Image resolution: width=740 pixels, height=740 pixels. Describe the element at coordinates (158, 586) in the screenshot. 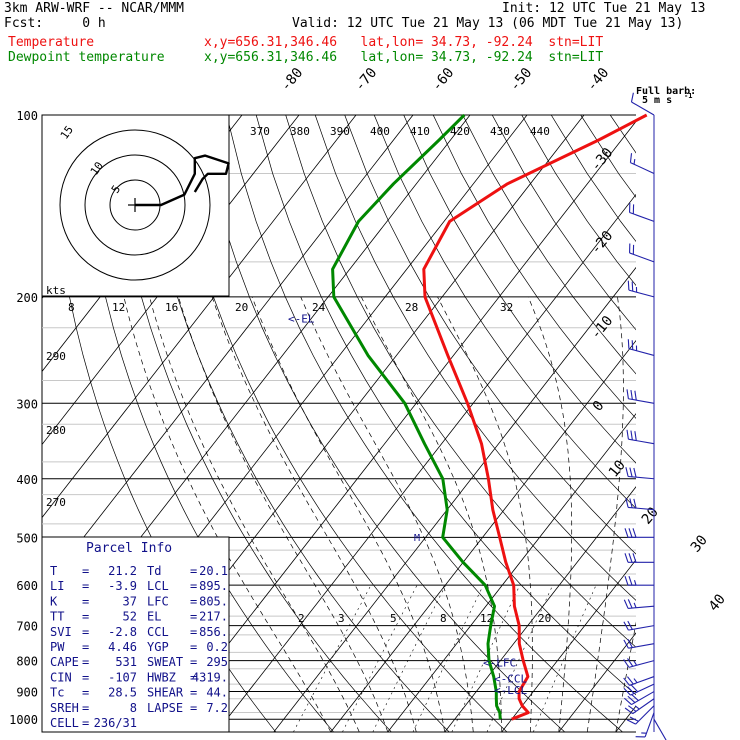

I see `parcel-key-2: LCL` at that location.